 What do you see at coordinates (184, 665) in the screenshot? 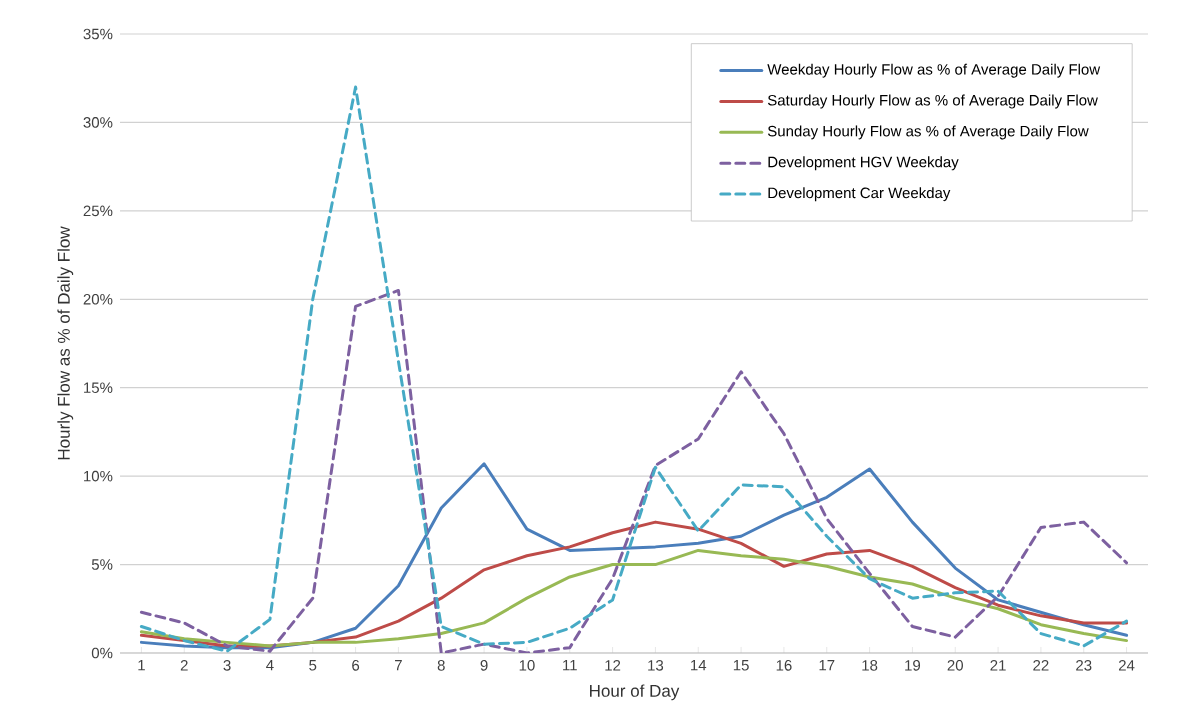
I see `x-tick-label: 2` at bounding box center [184, 665].